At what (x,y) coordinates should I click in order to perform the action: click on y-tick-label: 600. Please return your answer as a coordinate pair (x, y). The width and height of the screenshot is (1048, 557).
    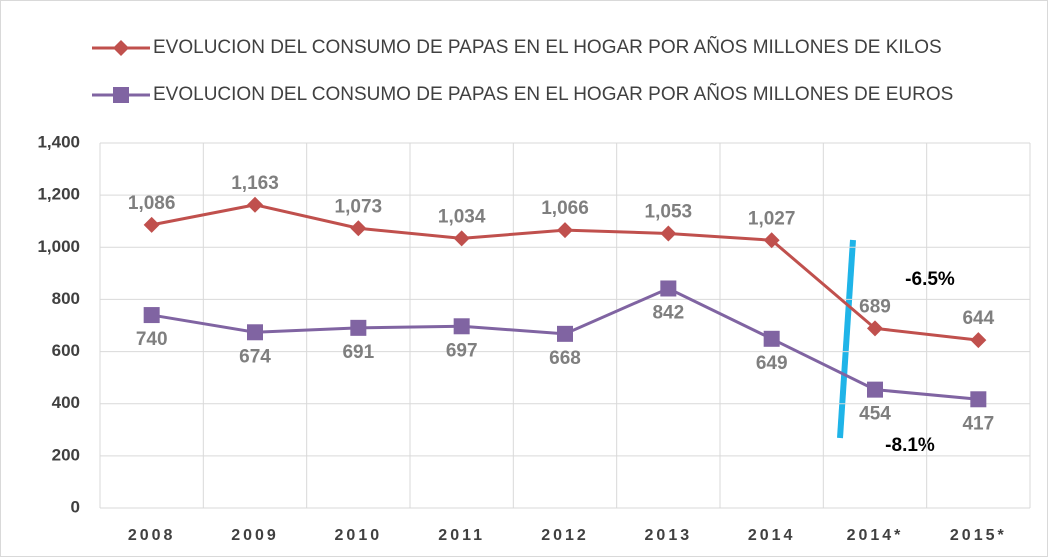
    Looking at the image, I should click on (66, 350).